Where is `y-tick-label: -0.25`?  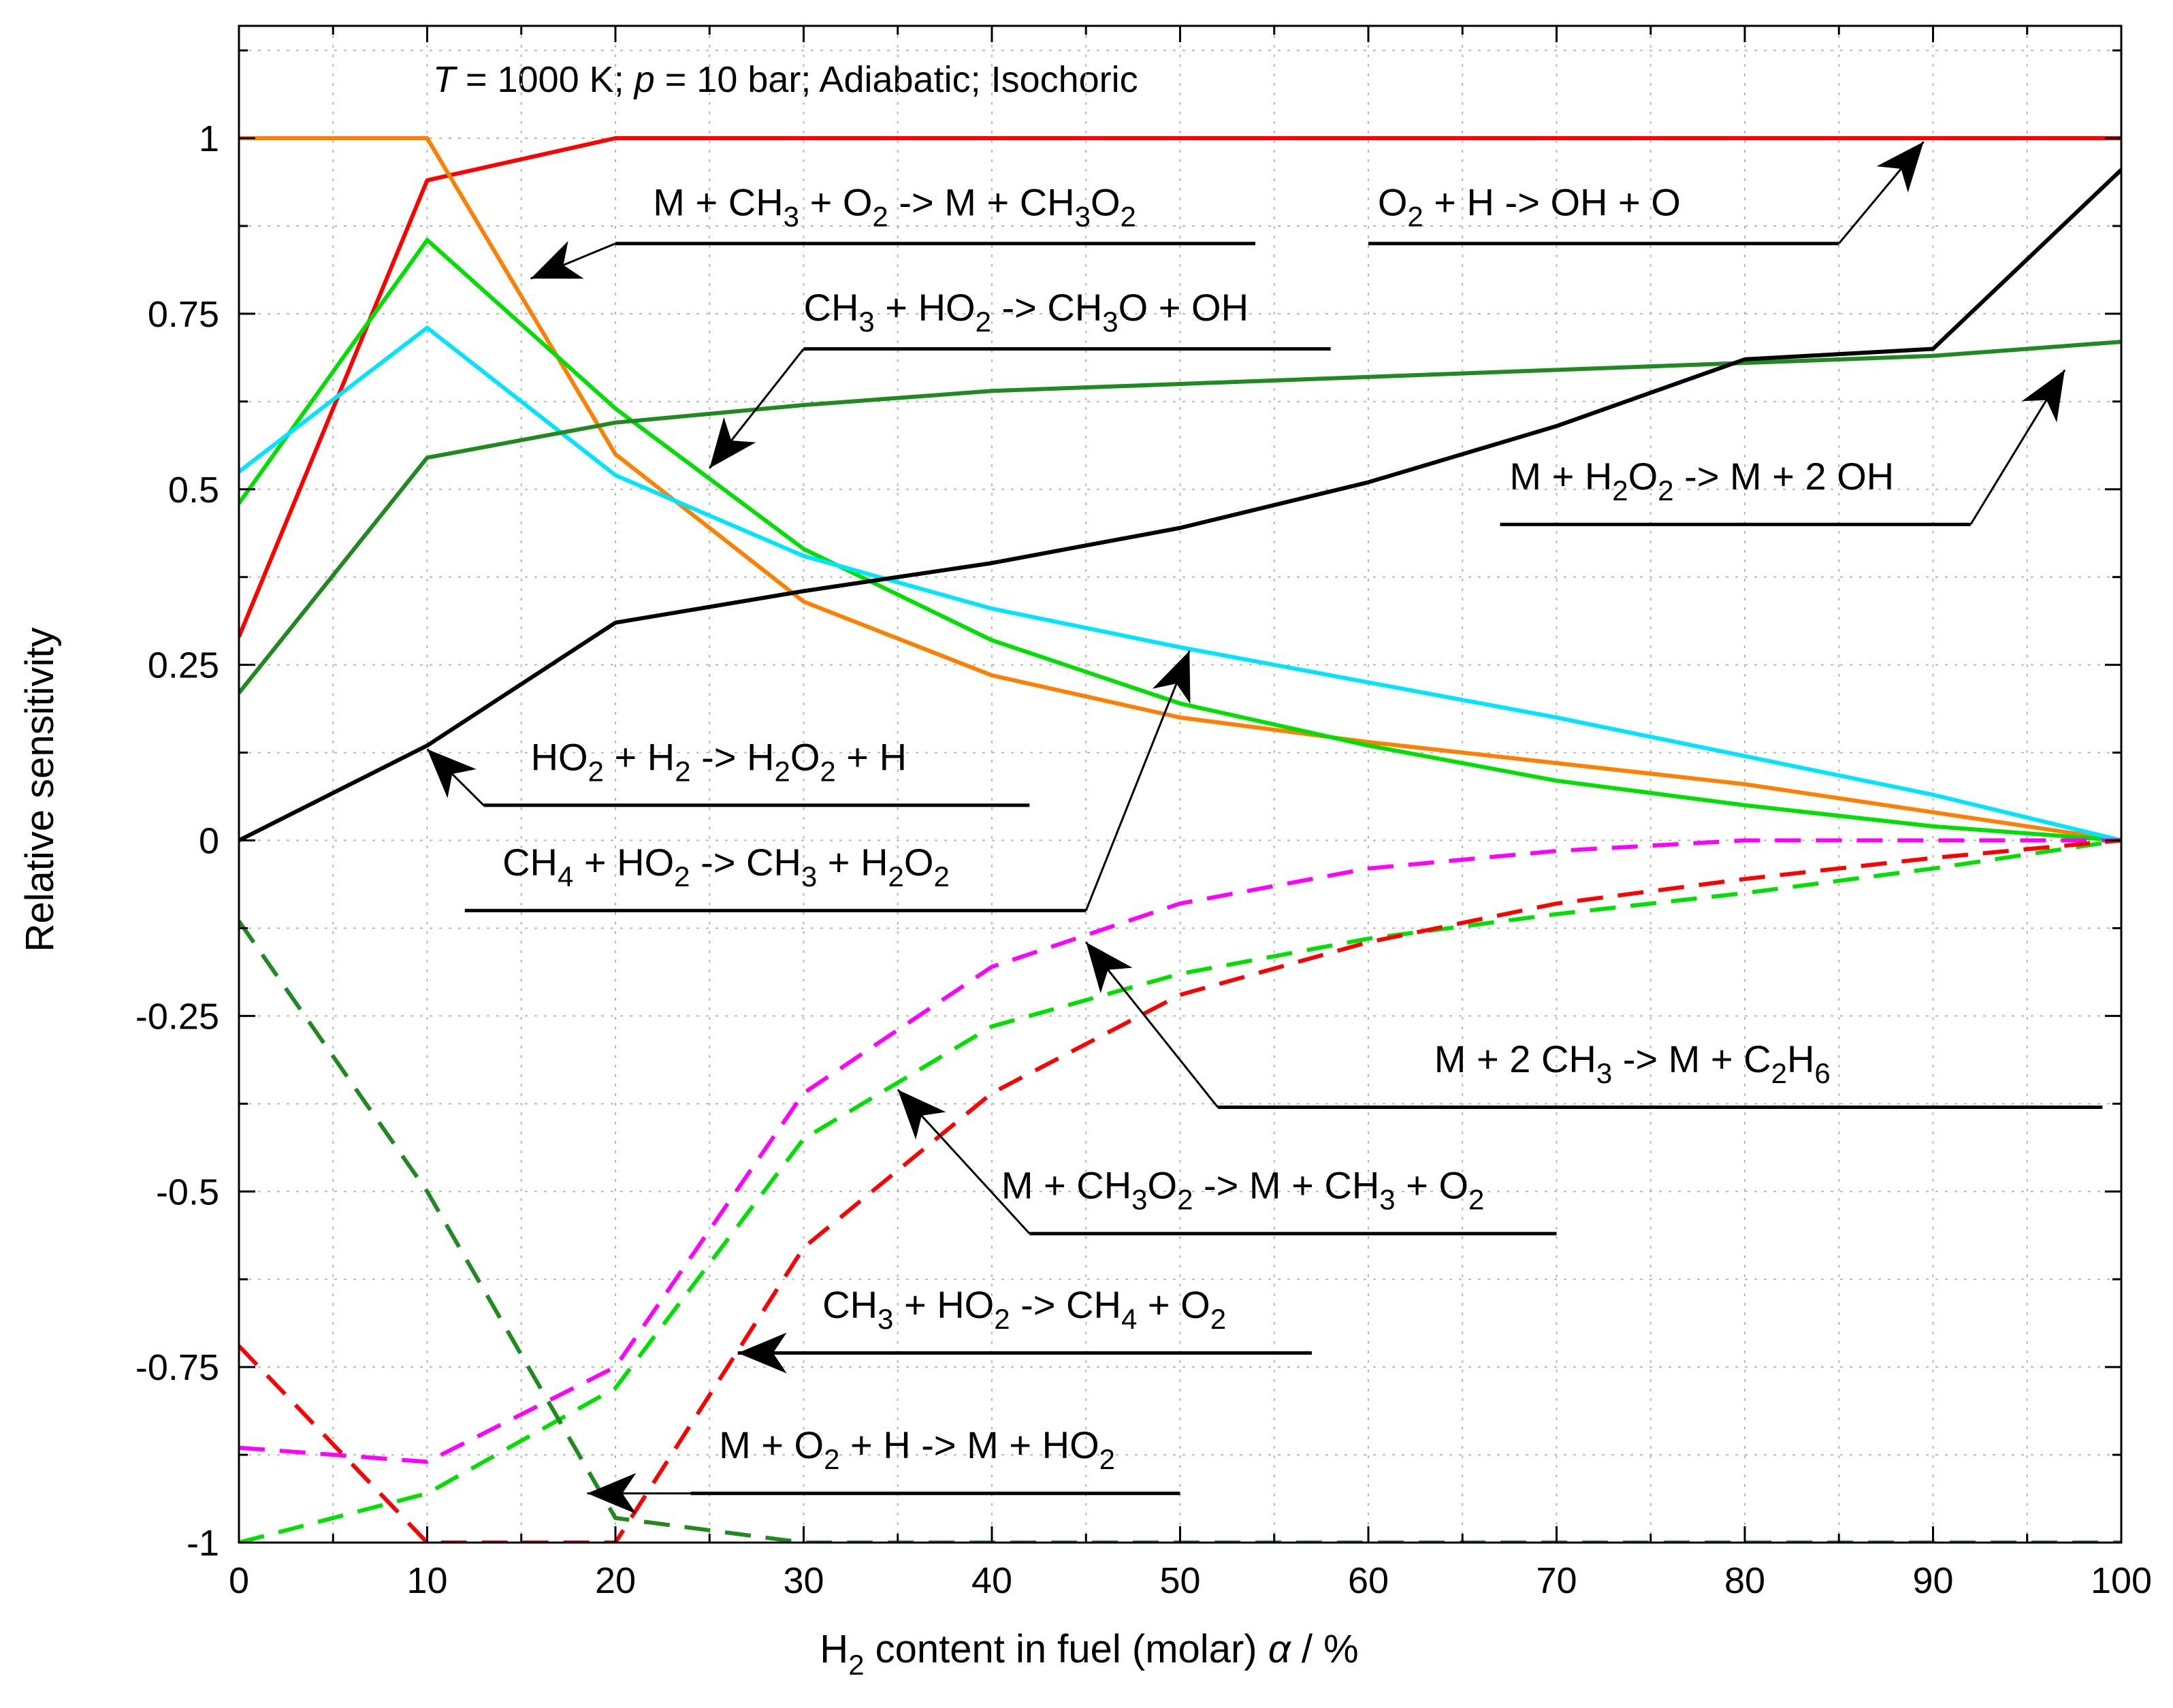
y-tick-label: -0.25 is located at coordinates (177, 1016).